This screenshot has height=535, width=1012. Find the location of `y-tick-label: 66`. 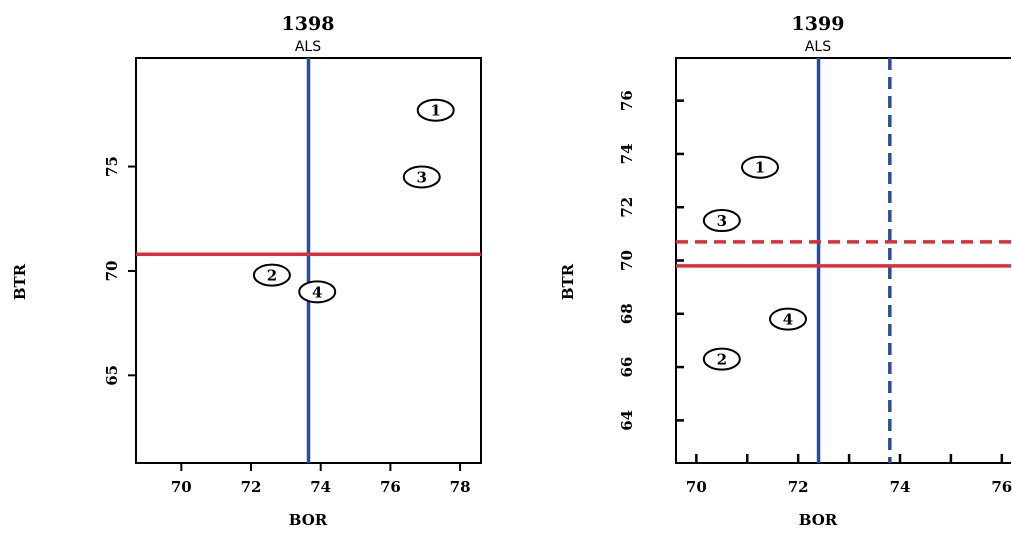

y-tick-label: 66 is located at coordinates (627, 367).